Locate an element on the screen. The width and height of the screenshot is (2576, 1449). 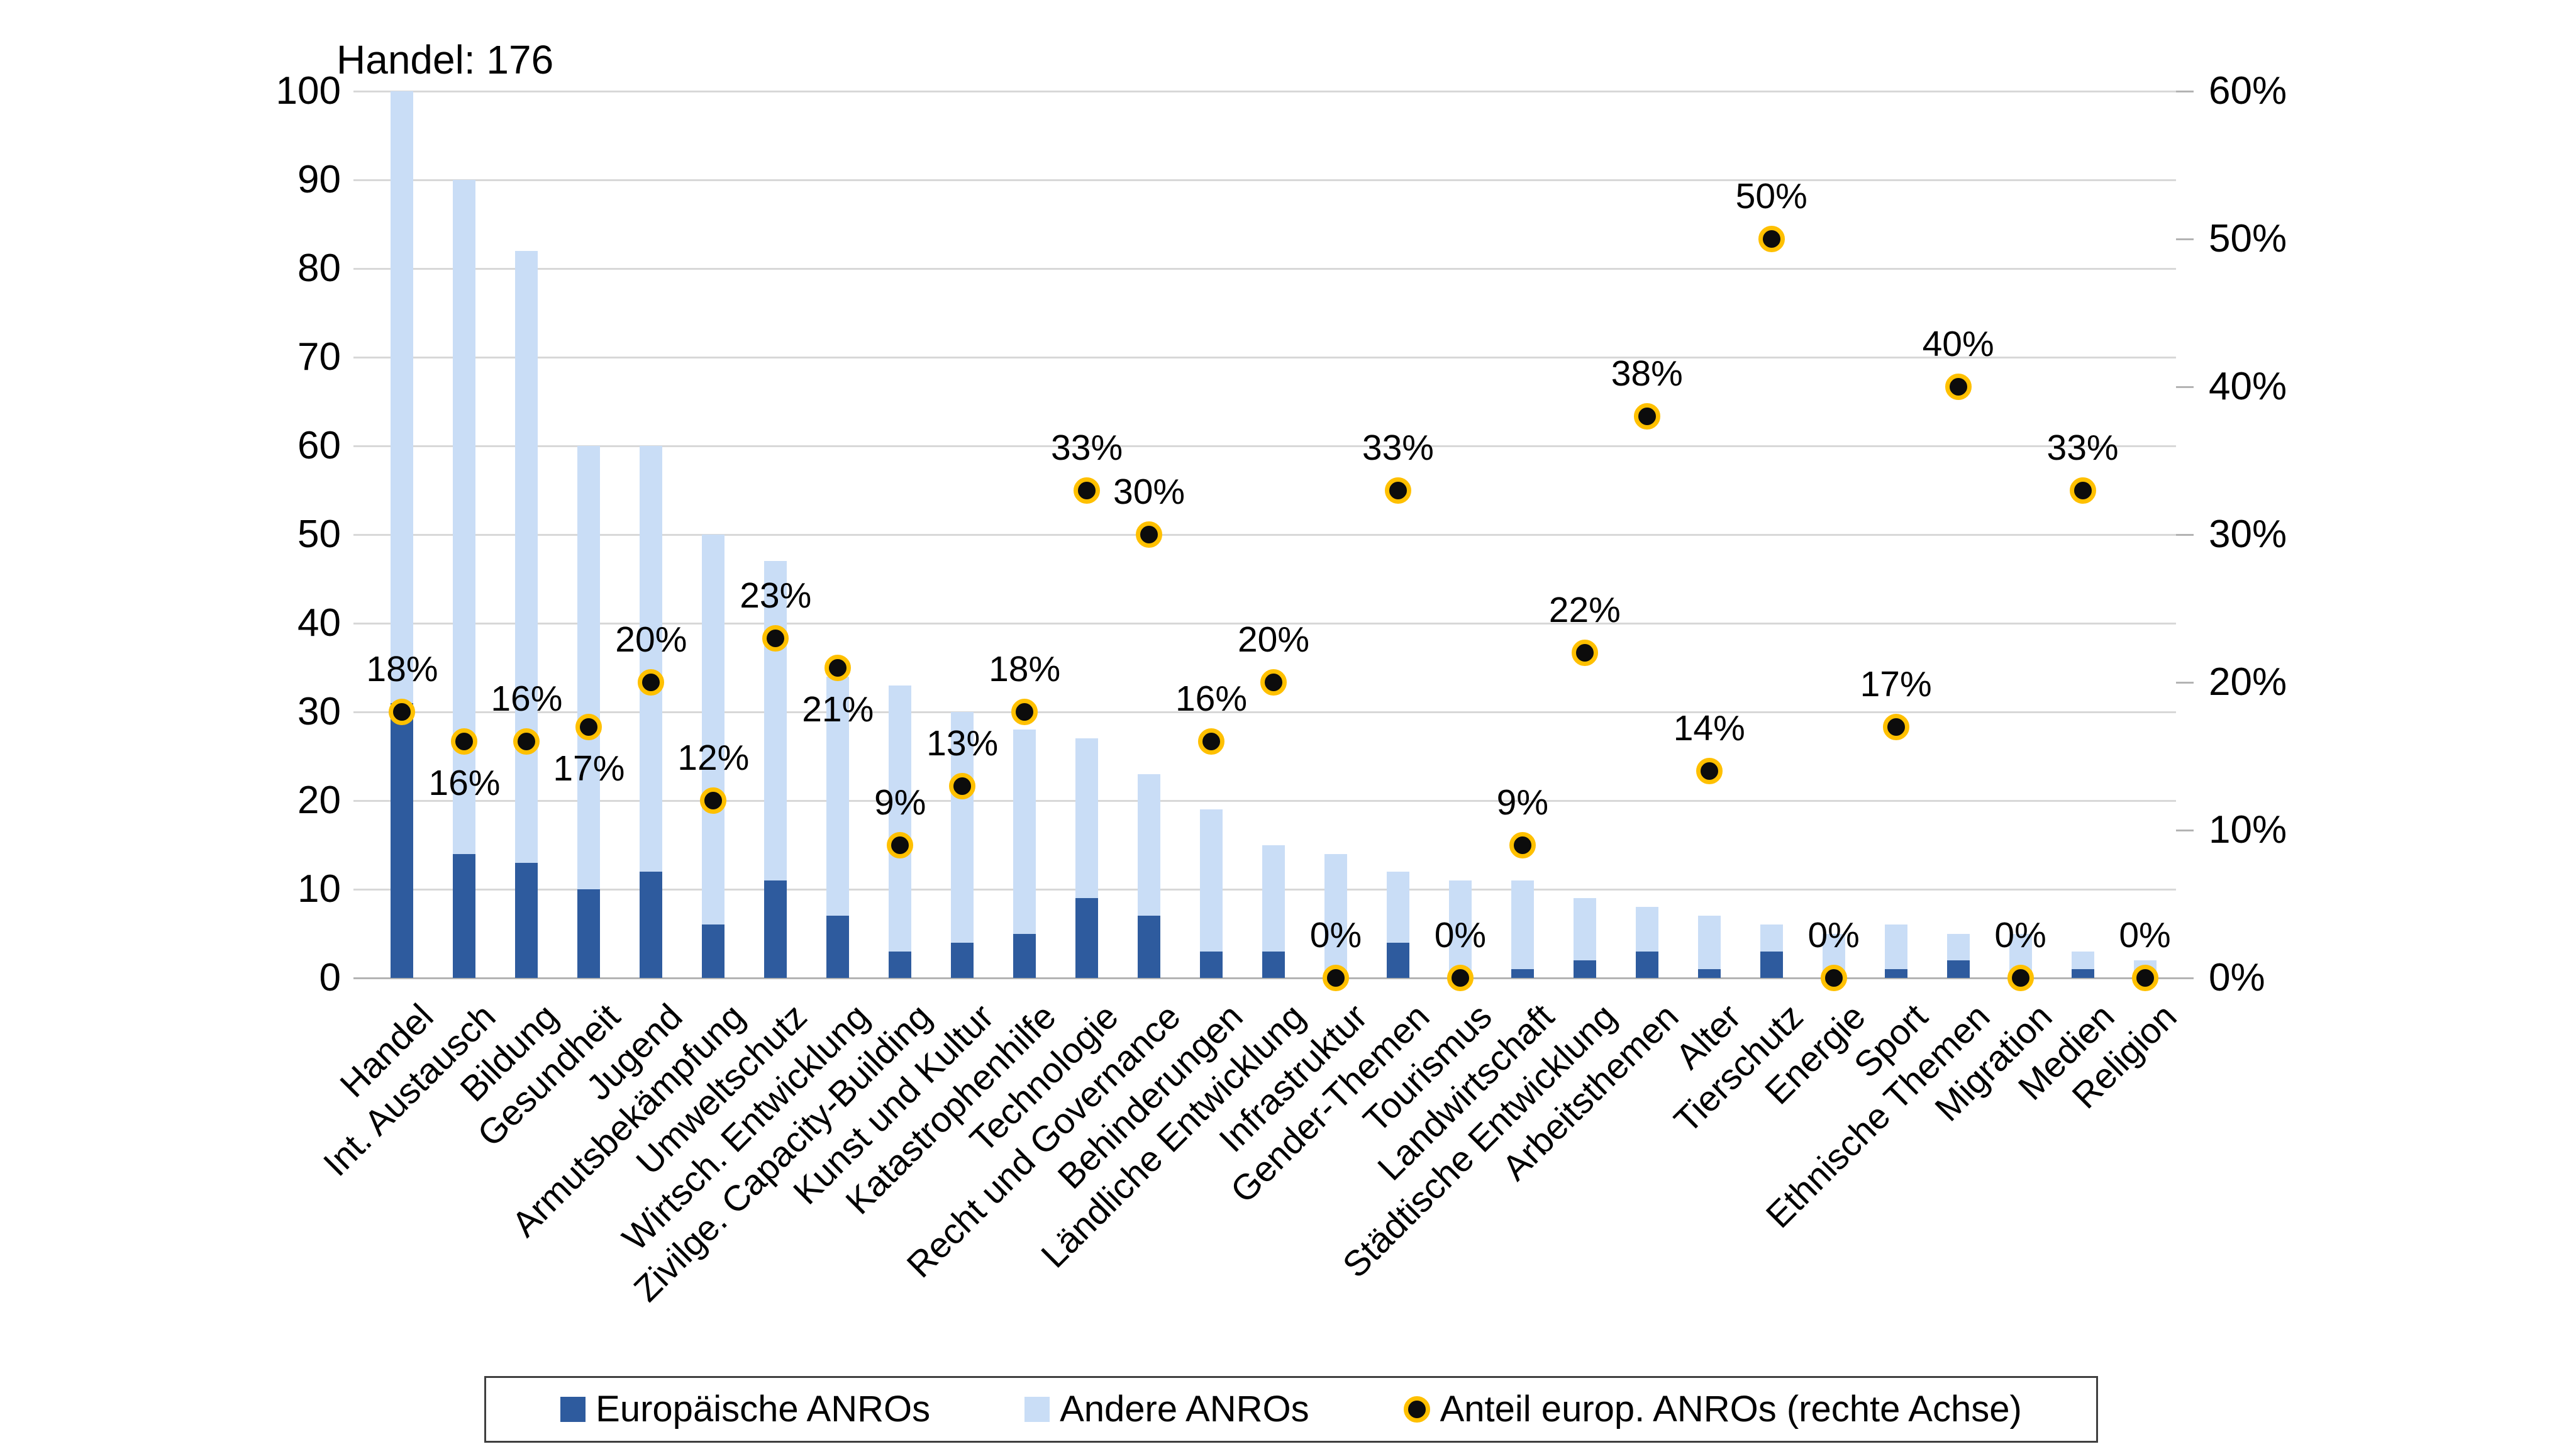
dot-anteil-Bildung is located at coordinates (526, 741).